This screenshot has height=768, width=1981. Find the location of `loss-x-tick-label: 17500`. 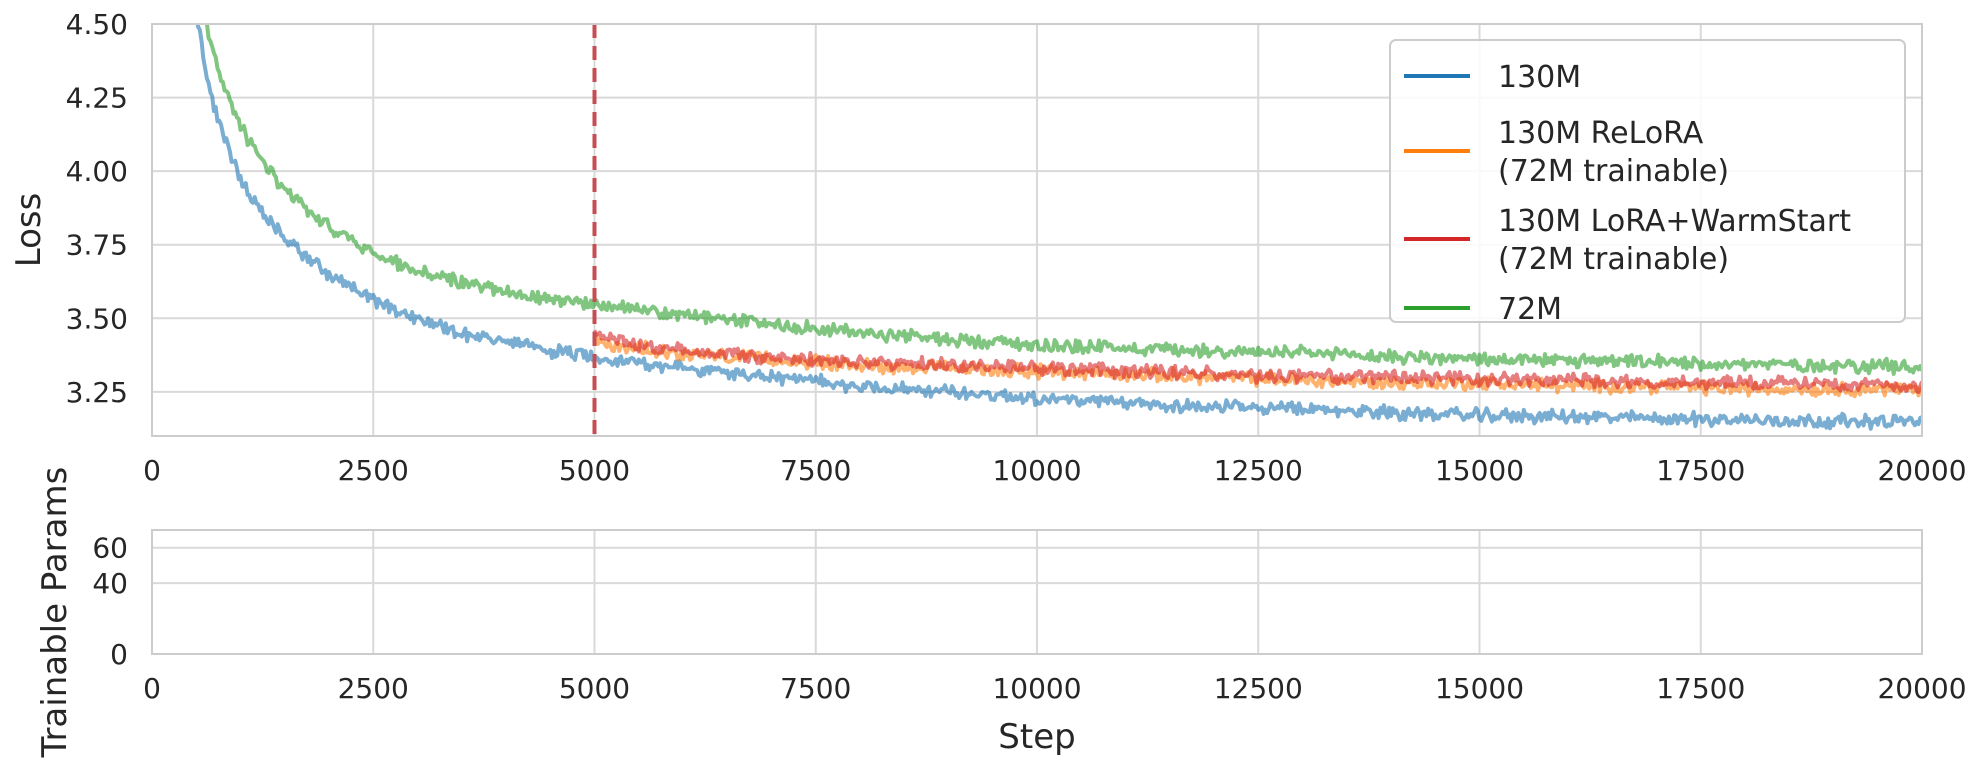

loss-x-tick-label: 17500 is located at coordinates (1700, 470).